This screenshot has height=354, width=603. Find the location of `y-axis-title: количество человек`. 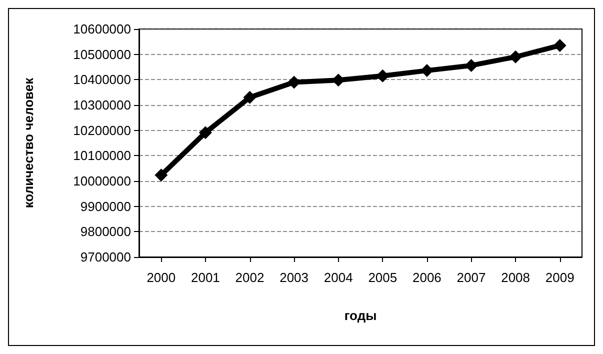

y-axis-title: количество человек is located at coordinates (28, 142).